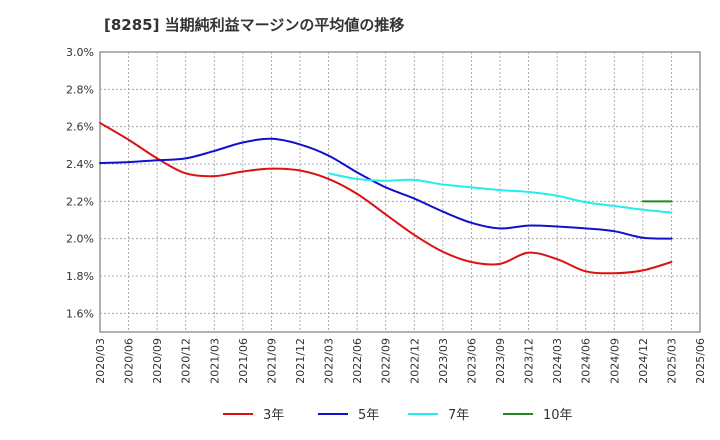  I want to click on x-tick-label: 2023/09, so click(500, 361).